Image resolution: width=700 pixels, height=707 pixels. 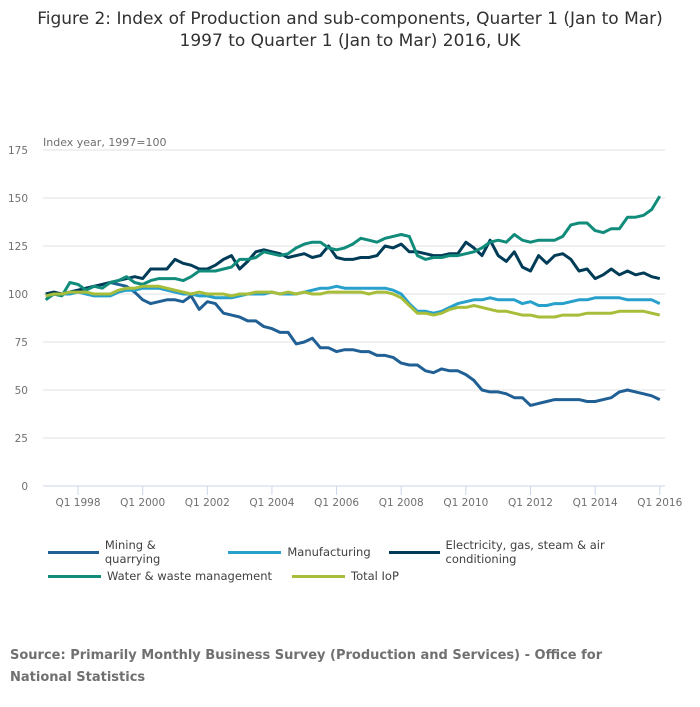 I want to click on y-axis-label: Index year, 1997=100, so click(x=105, y=142).